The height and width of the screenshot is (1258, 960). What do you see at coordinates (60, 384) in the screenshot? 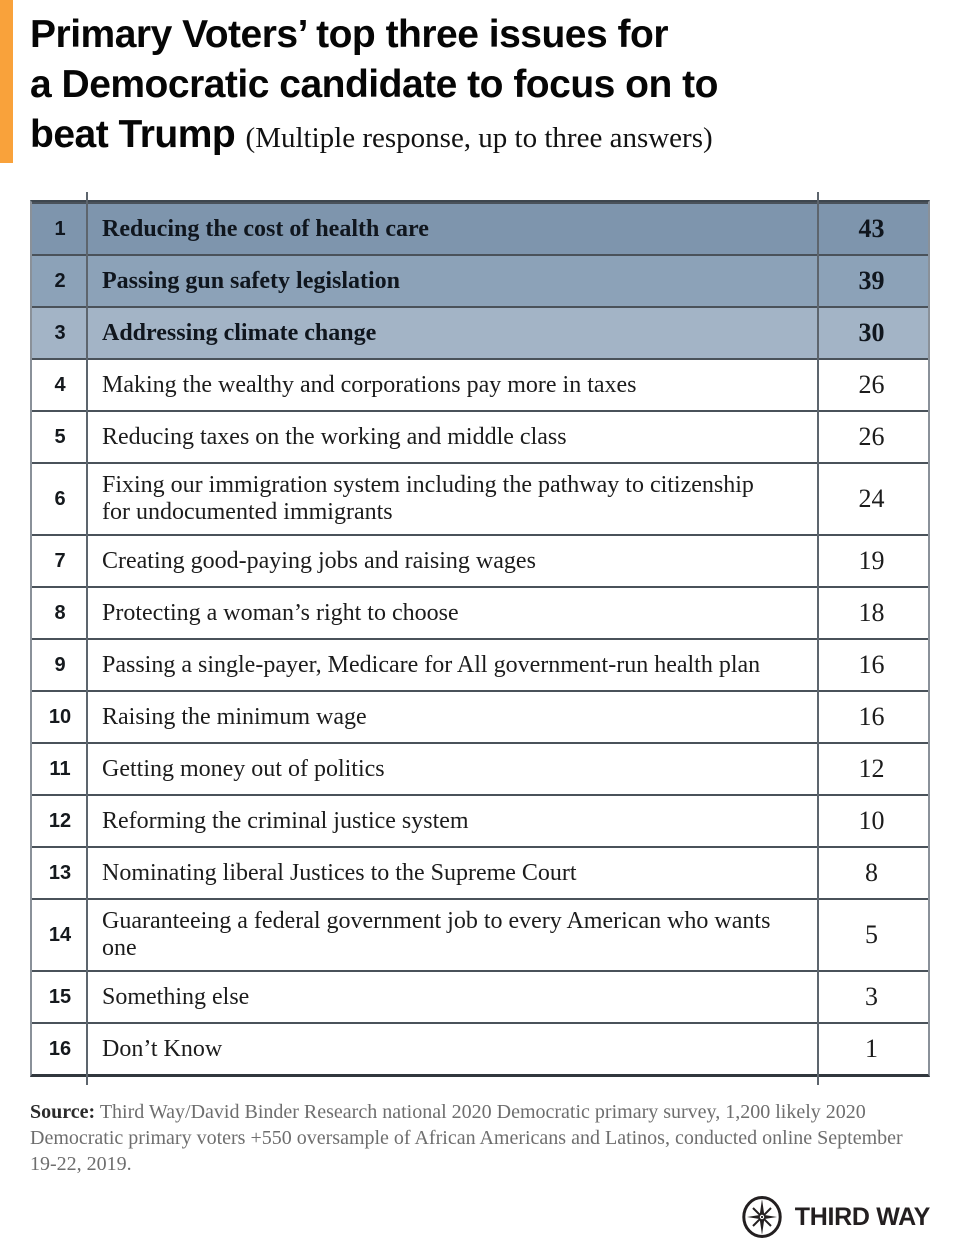
I see `rank-cell: 4` at bounding box center [60, 384].